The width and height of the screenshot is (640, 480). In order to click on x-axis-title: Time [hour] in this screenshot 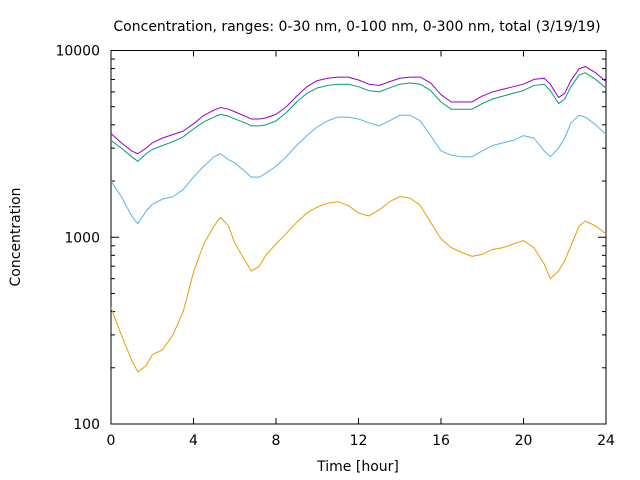, I will do `click(357, 467)`.